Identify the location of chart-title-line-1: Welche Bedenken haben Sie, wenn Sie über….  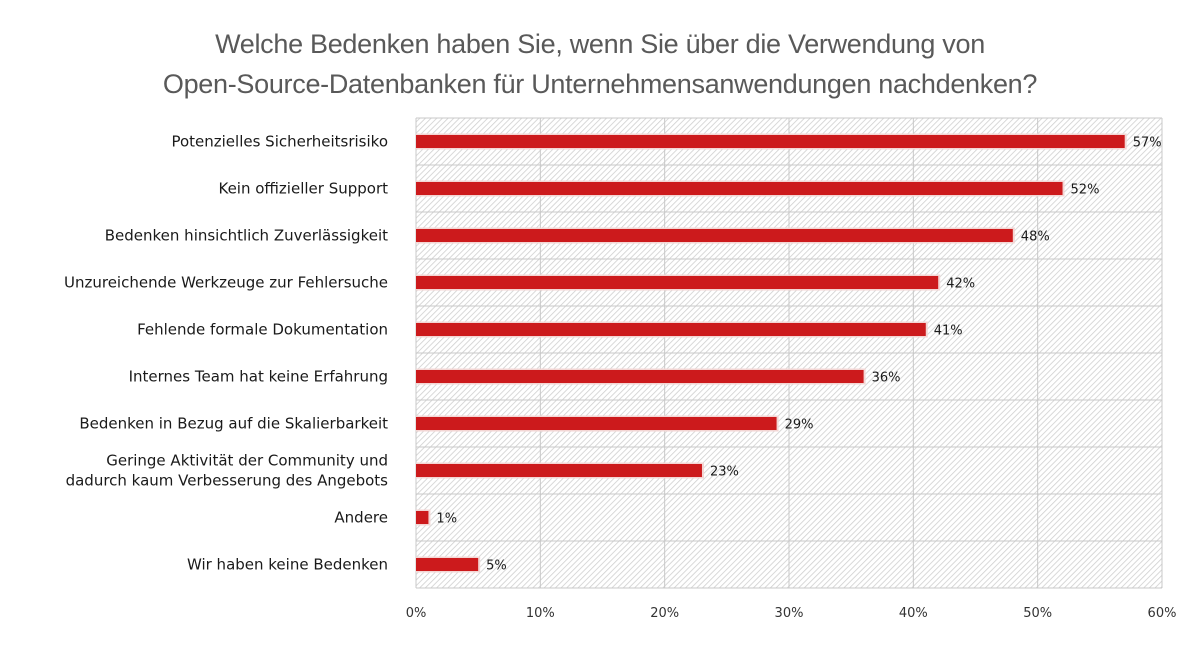
(600, 44).